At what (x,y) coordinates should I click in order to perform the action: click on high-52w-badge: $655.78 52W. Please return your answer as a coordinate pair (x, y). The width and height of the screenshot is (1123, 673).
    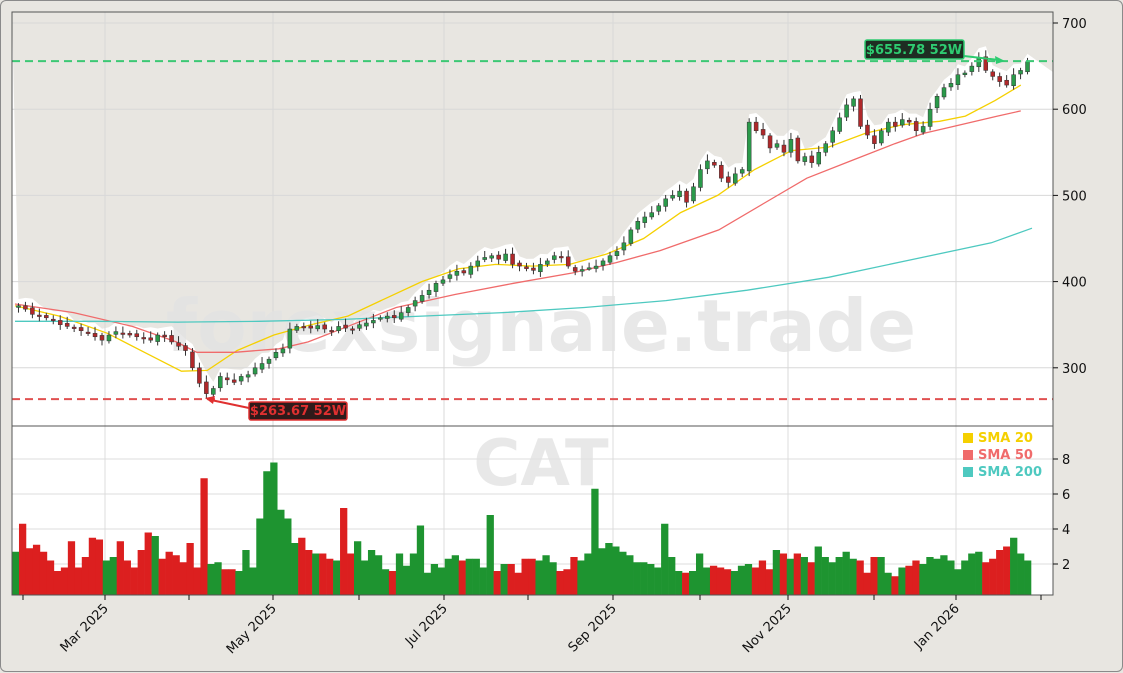
    Looking at the image, I should click on (934, 51).